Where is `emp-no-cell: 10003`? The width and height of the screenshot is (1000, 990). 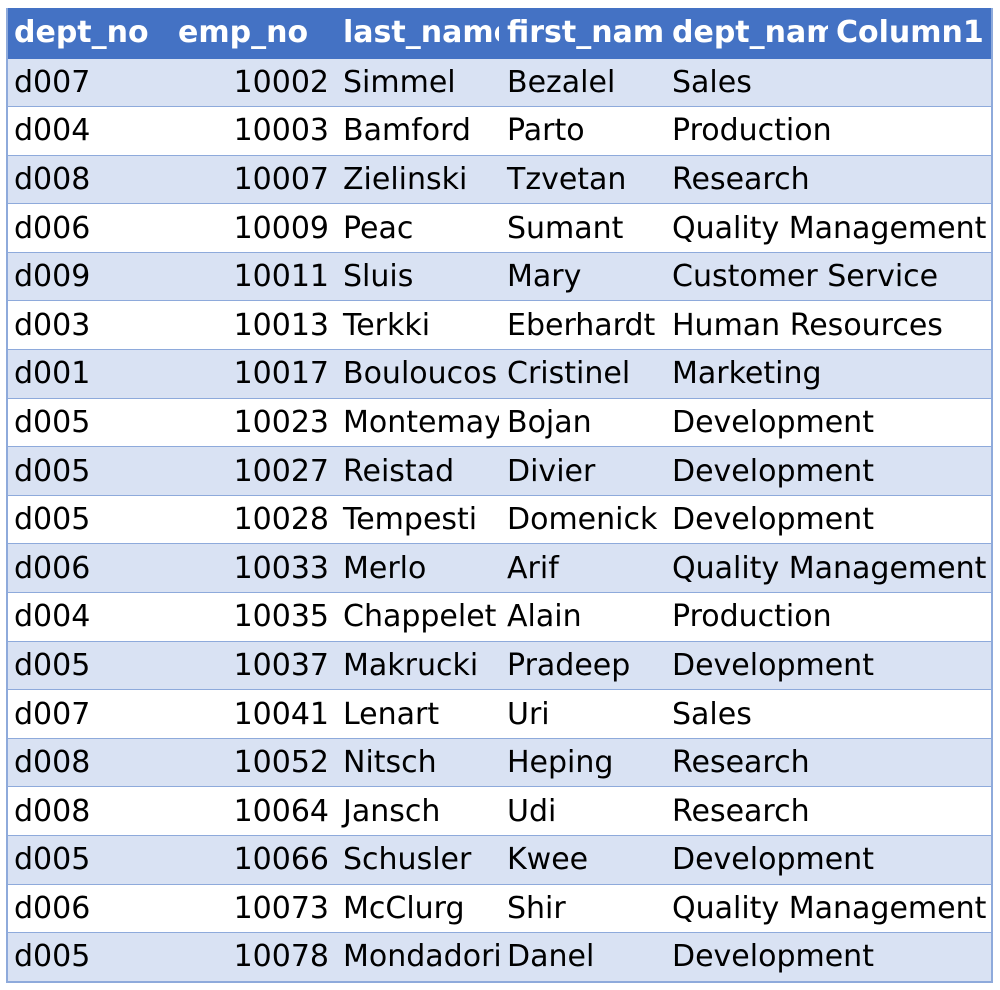 emp-no-cell: 10003 is located at coordinates (252, 131).